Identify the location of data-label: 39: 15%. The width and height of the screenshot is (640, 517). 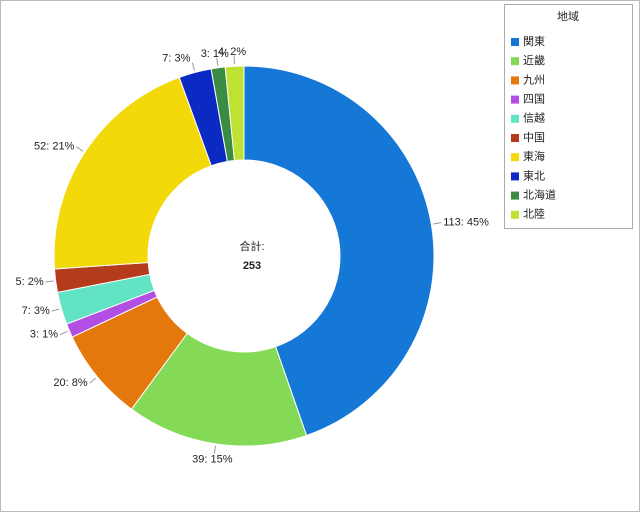
(212, 460).